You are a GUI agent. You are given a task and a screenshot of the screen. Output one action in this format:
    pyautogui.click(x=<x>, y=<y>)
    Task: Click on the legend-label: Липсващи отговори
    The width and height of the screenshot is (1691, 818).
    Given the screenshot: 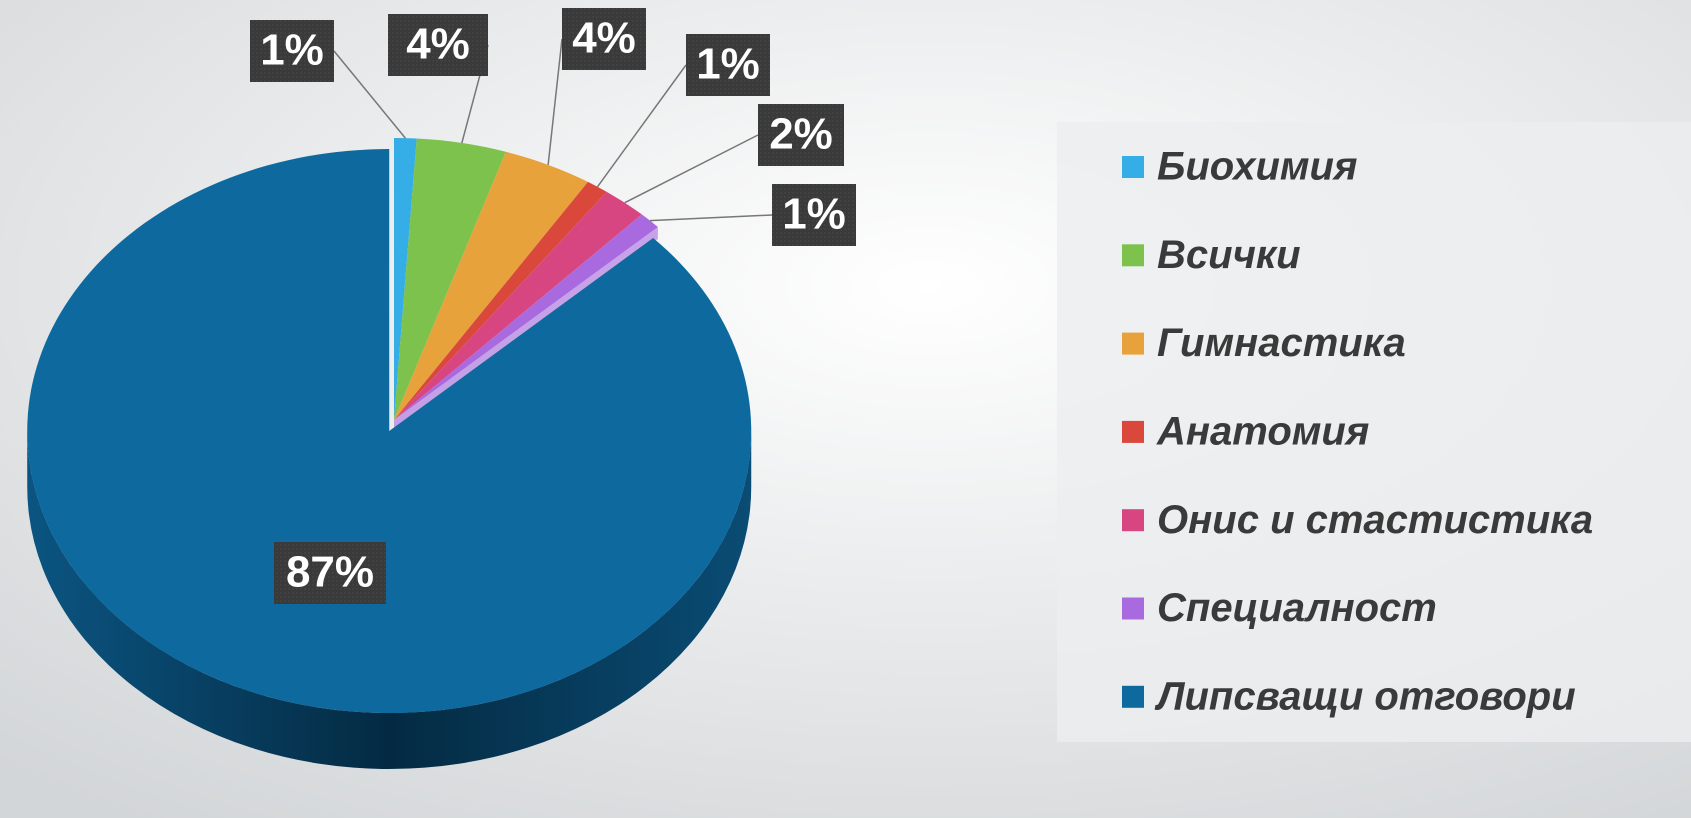 What is the action you would take?
    pyautogui.click(x=1365, y=696)
    